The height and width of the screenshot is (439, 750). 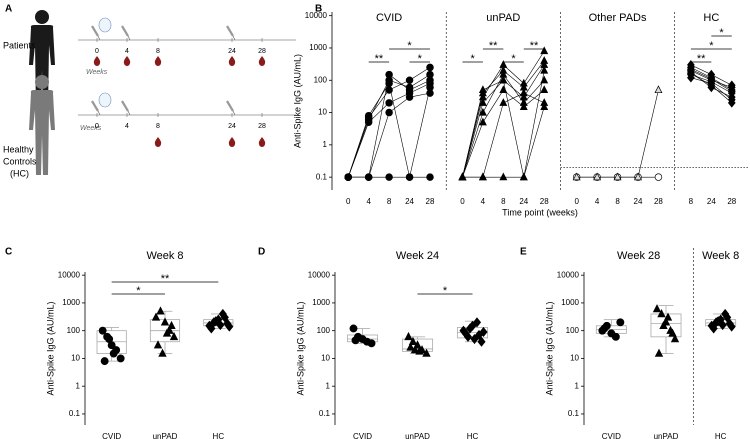 I want to click on group-title: unPAD, so click(x=503, y=18).